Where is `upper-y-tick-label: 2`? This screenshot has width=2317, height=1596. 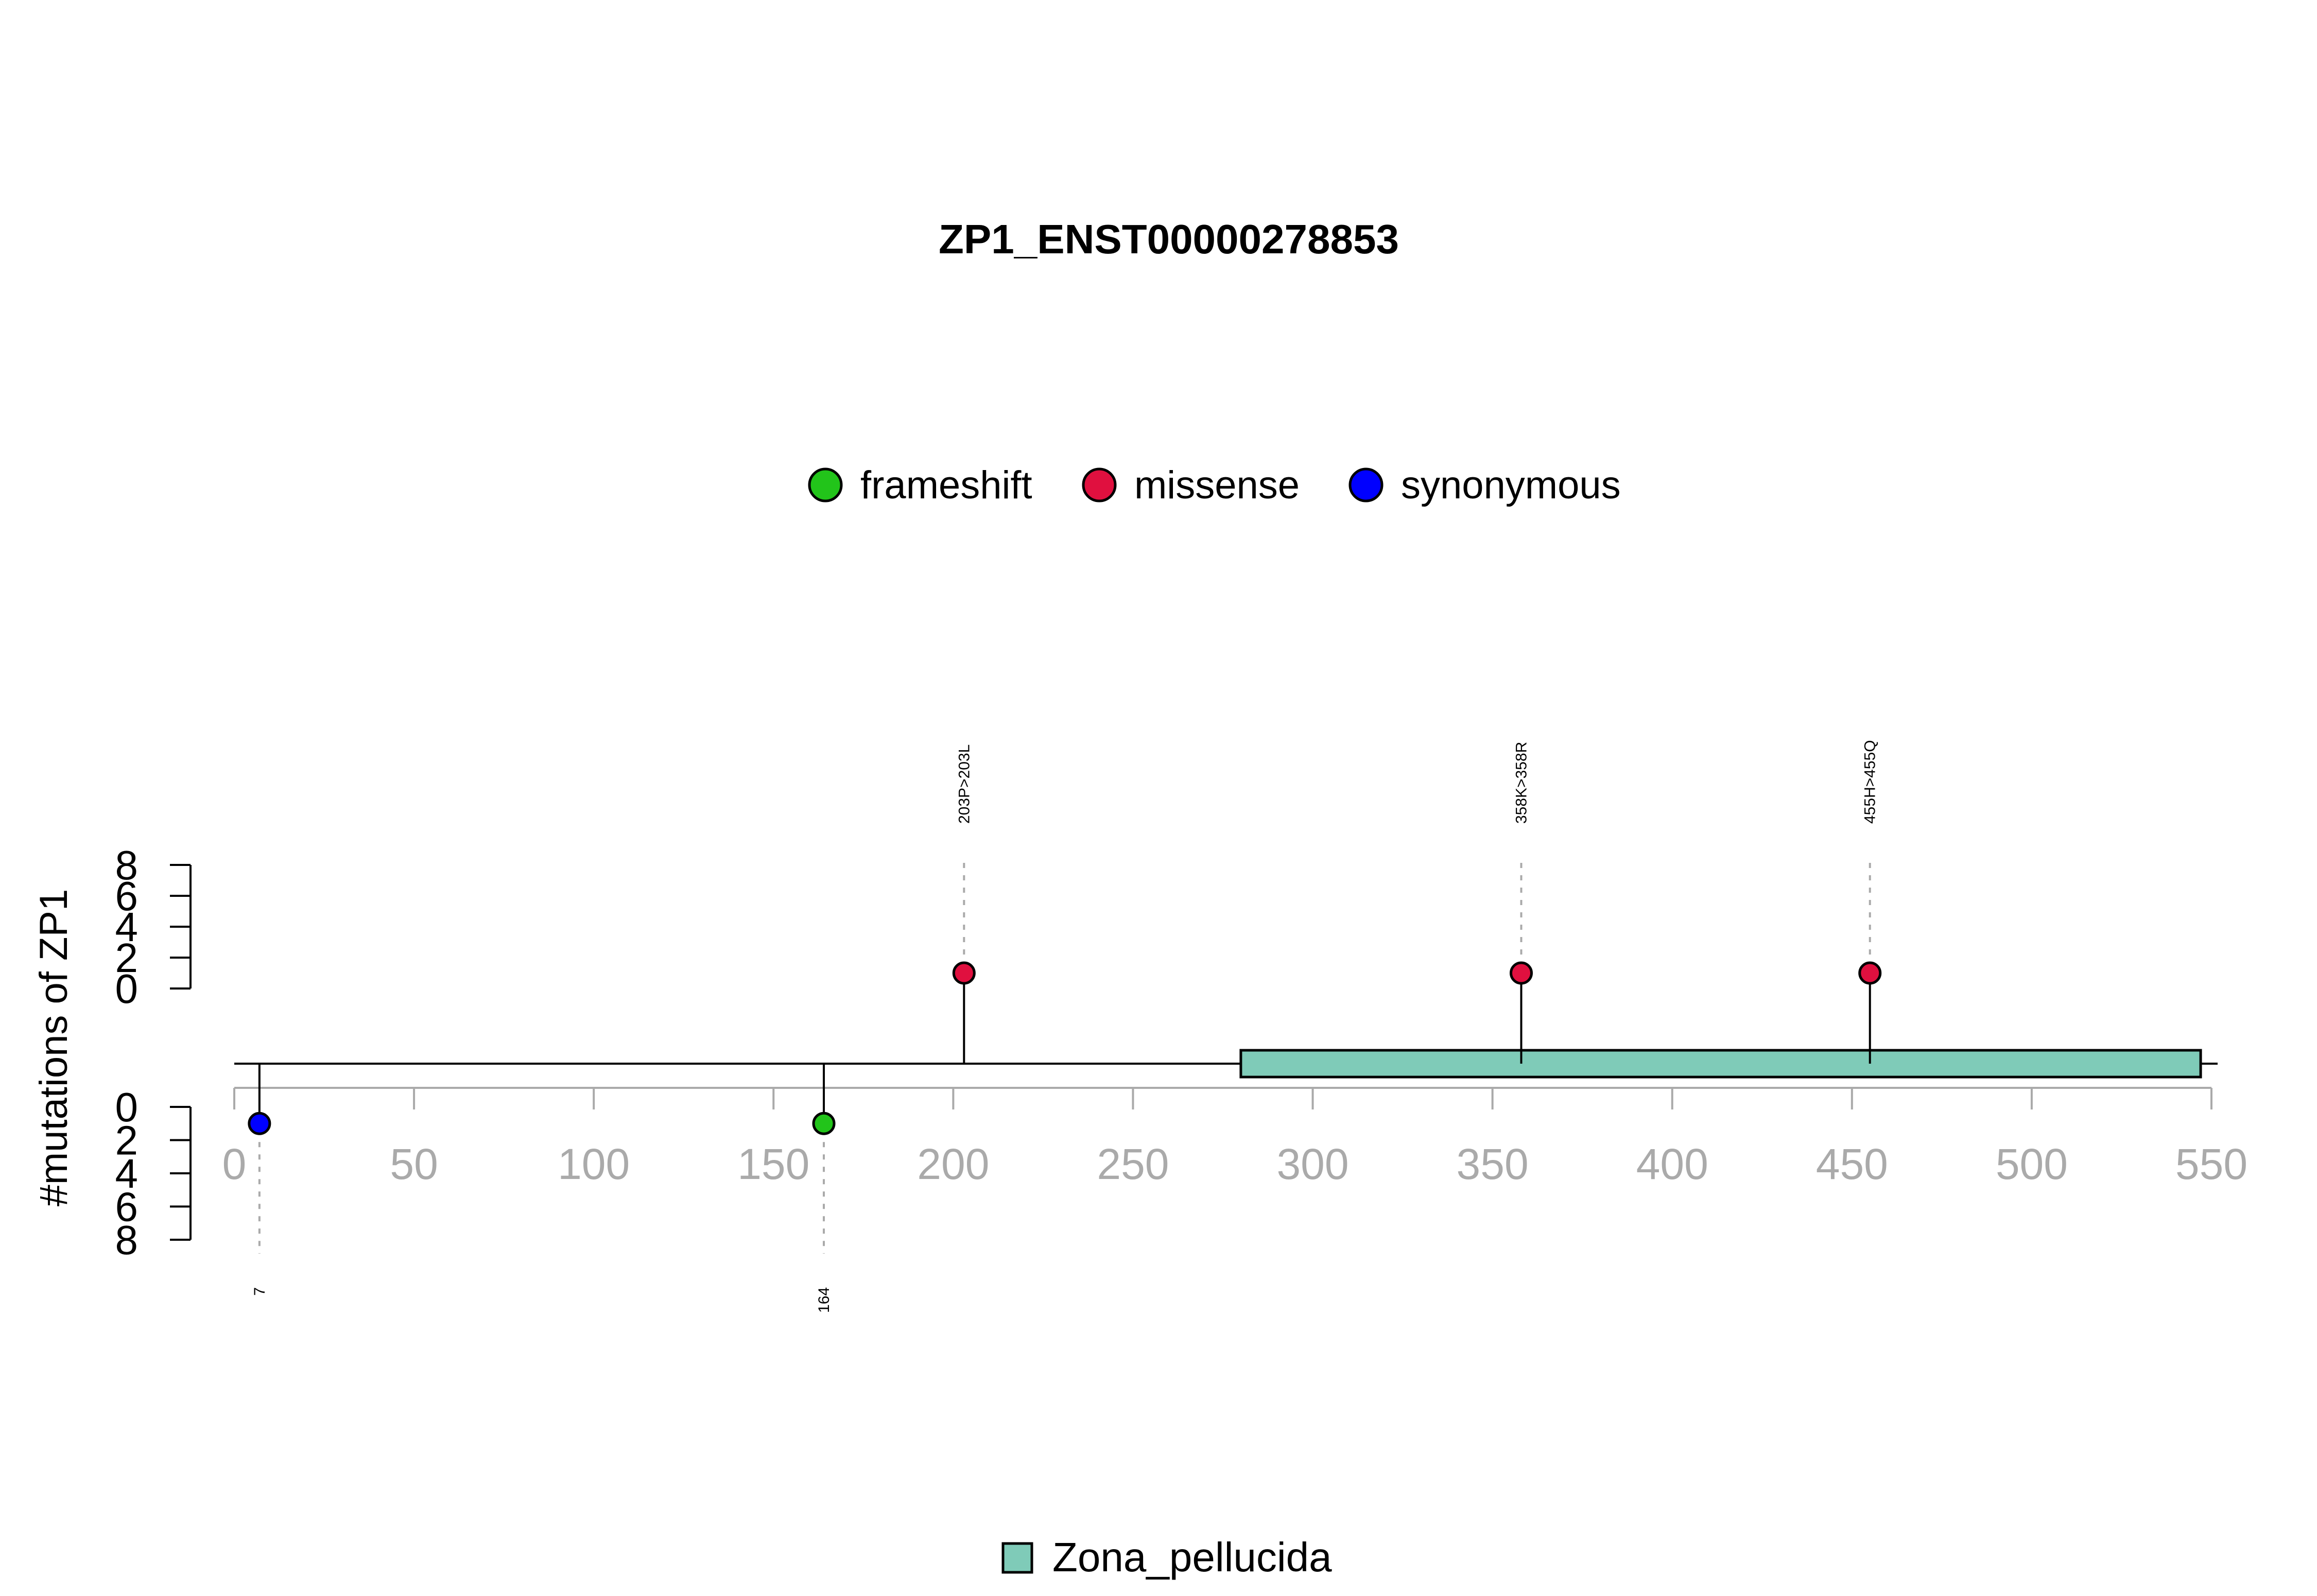 upper-y-tick-label: 2 is located at coordinates (127, 958).